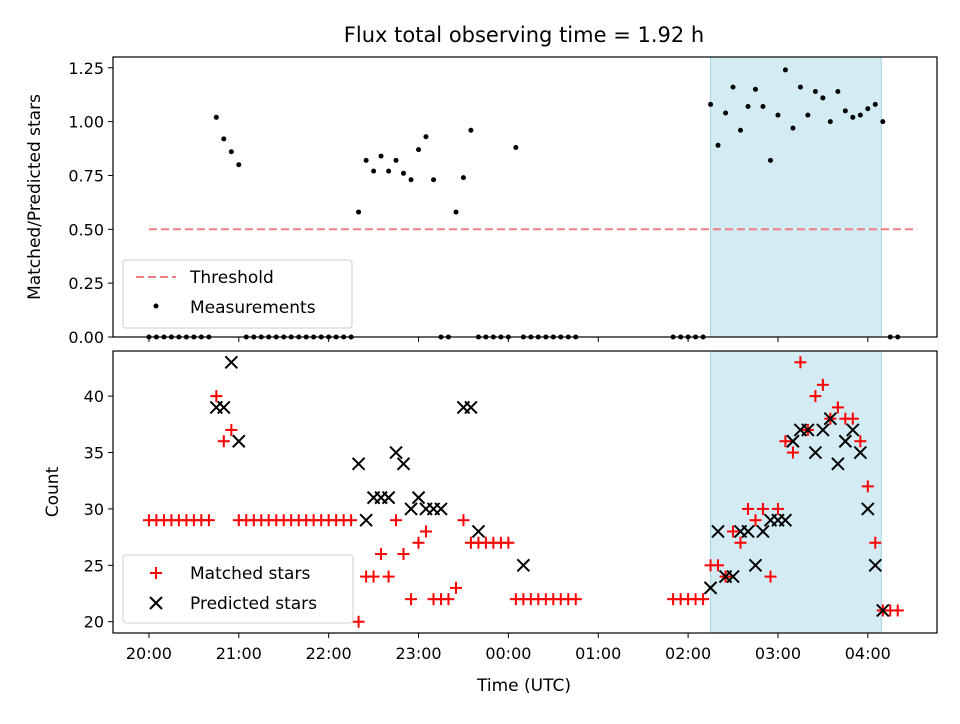 Image resolution: width=960 pixels, height=724 pixels. Describe the element at coordinates (250, 574) in the screenshot. I see `matched-legend-label: Matched stars` at that location.